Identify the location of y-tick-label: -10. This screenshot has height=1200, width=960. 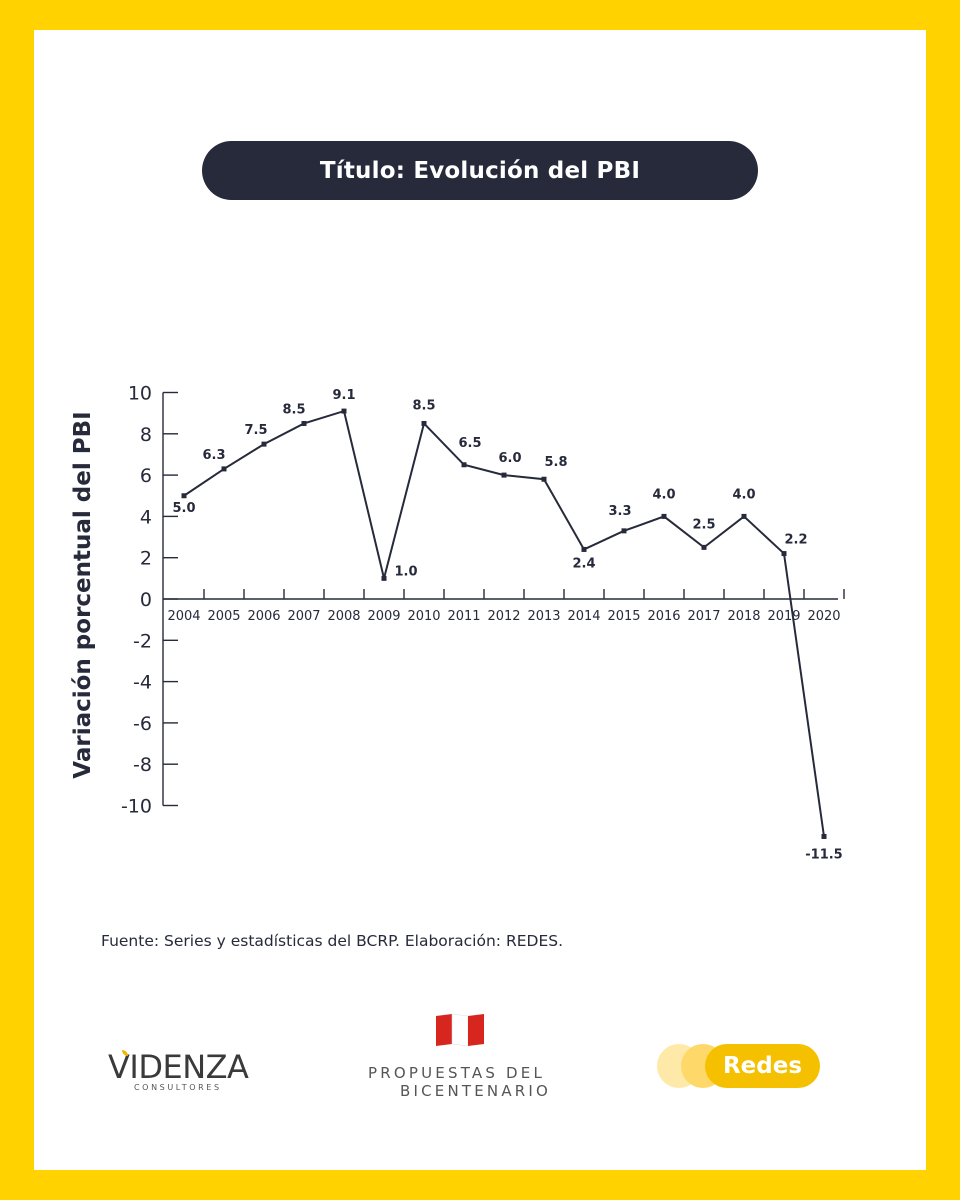
(136, 807).